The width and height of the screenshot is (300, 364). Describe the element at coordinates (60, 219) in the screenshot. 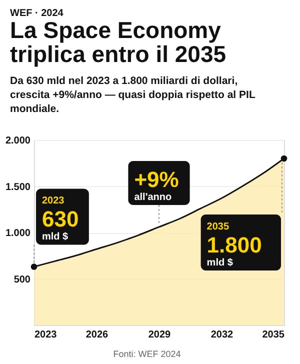

I see `annotation: 2023 630 mld $` at that location.